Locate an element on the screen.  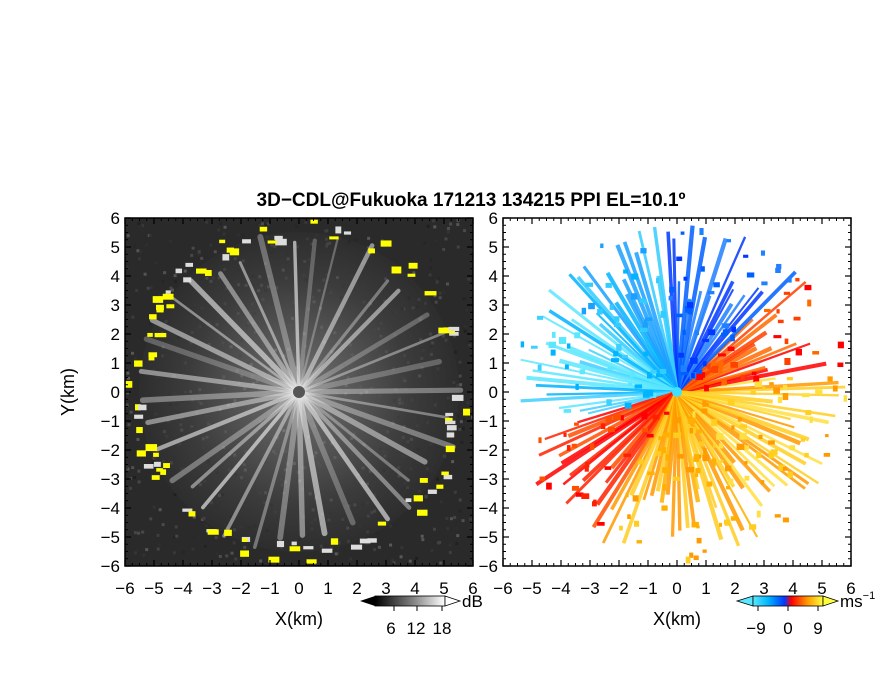
y-tick-label: 4 is located at coordinates (115, 276).